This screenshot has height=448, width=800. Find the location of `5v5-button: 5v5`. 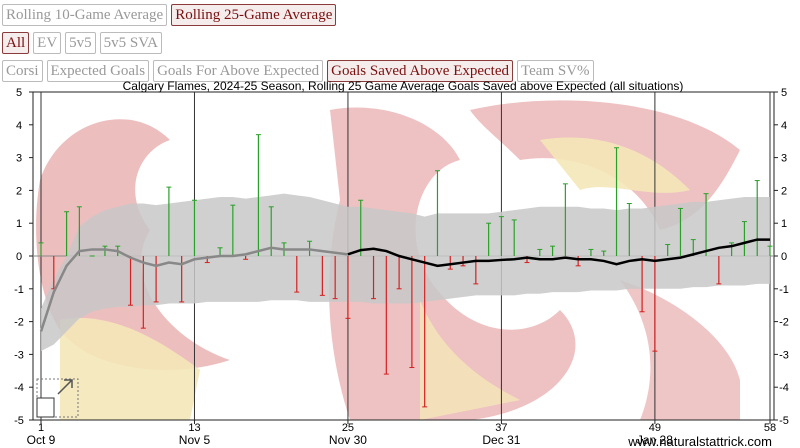

5v5-button: 5v5 is located at coordinates (80, 43).